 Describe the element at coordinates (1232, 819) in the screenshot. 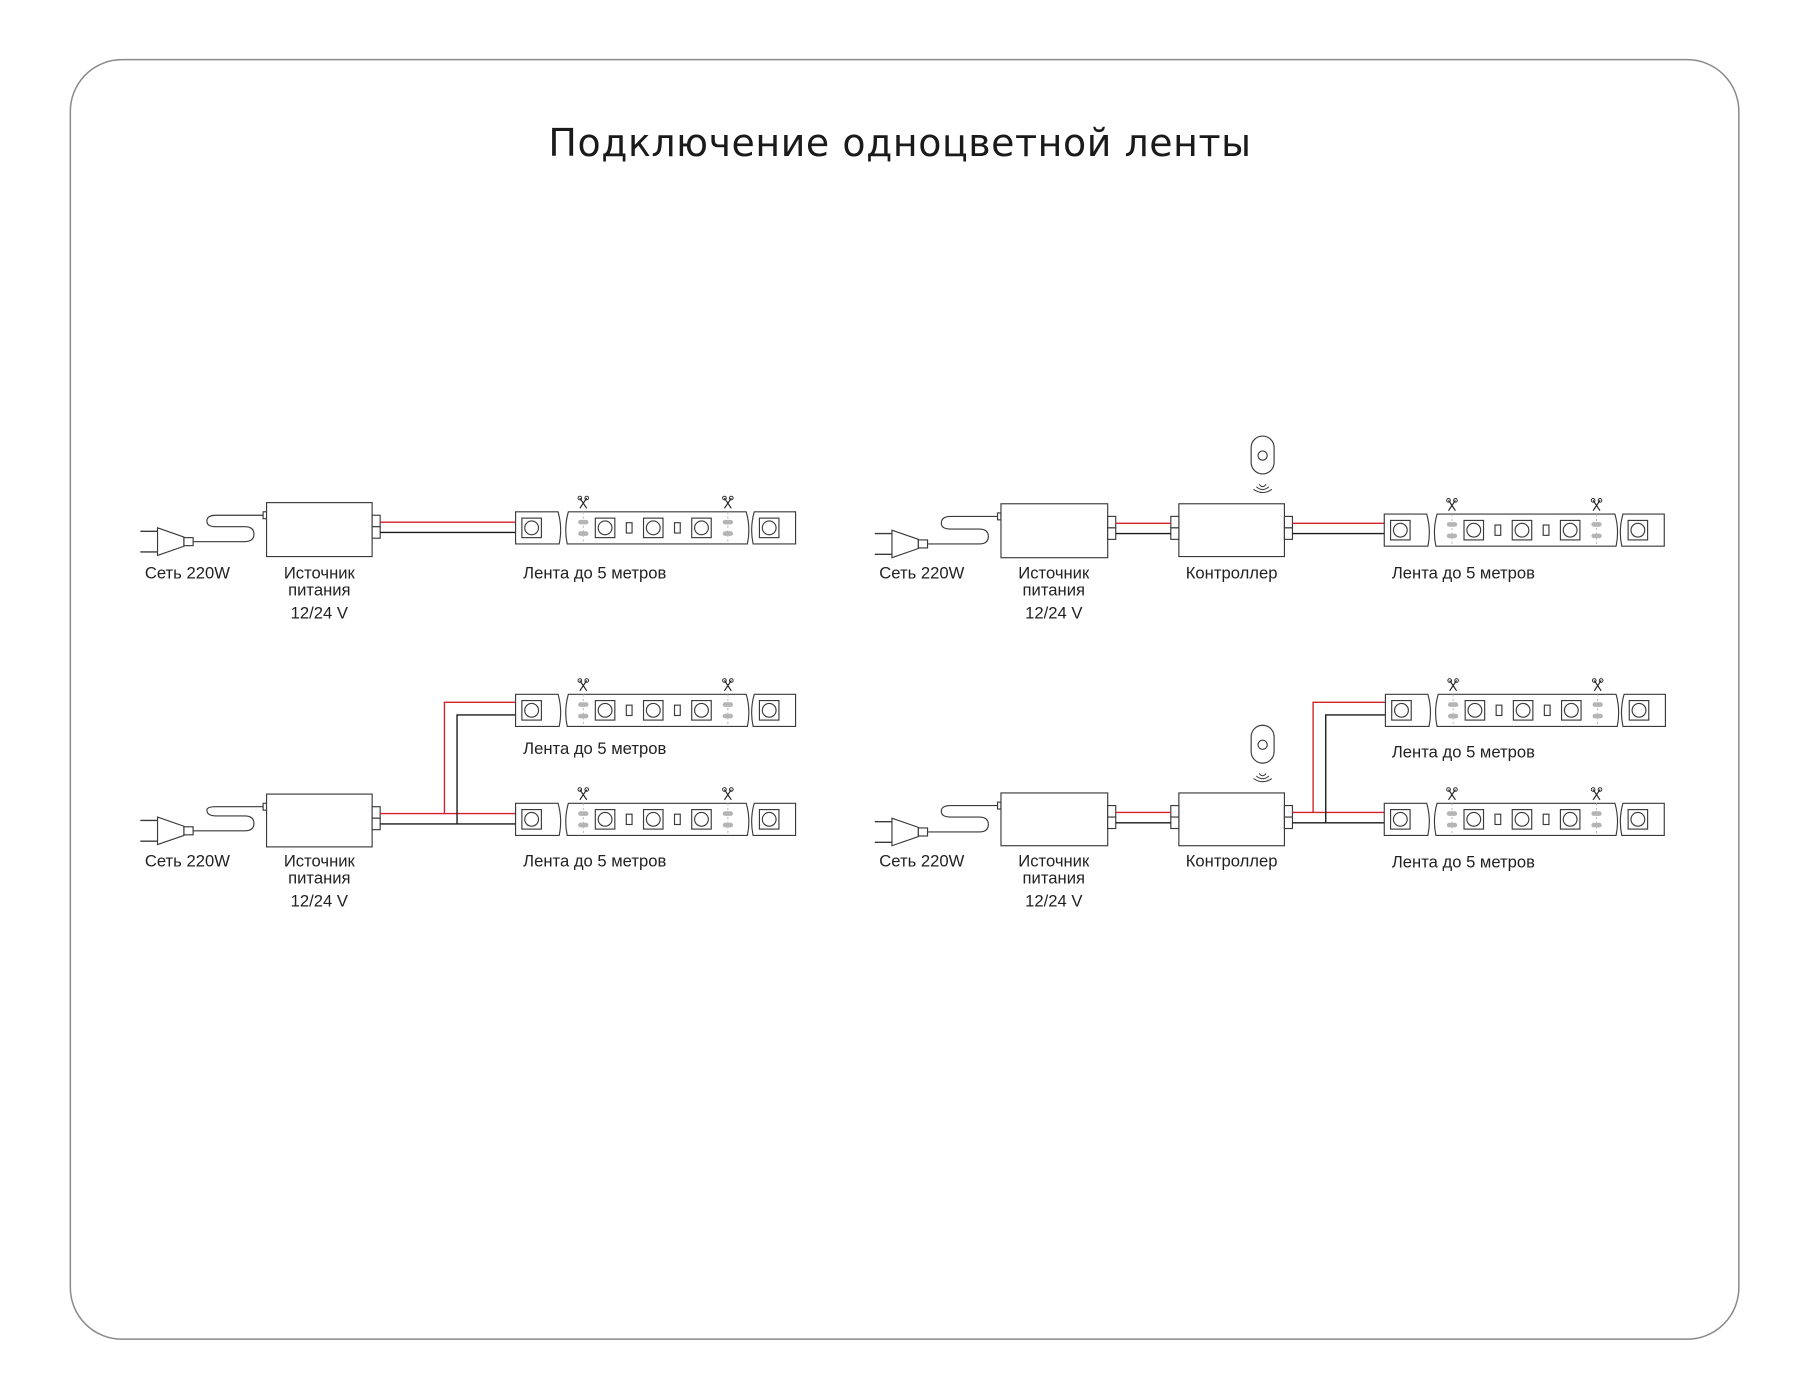

I see `controller-box` at that location.